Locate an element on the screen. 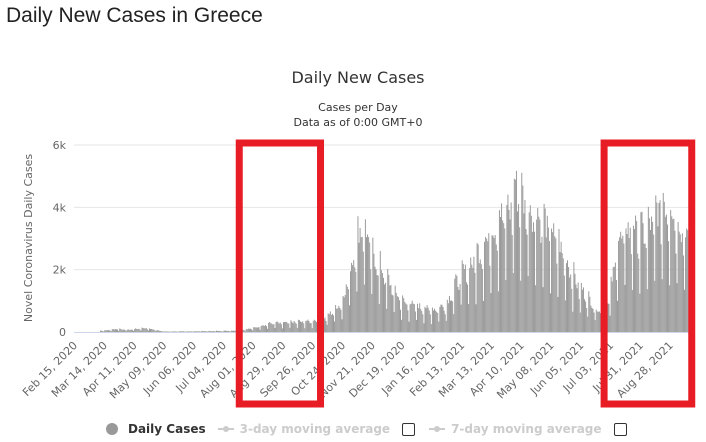 This screenshot has height=442, width=706. checkbox-3day-avg is located at coordinates (409, 429).